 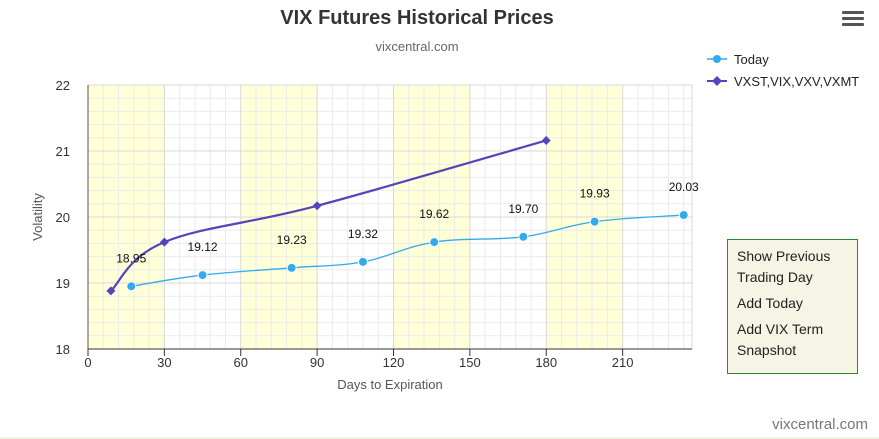 What do you see at coordinates (684, 187) in the screenshot?
I see `today-data-label: 20.03` at bounding box center [684, 187].